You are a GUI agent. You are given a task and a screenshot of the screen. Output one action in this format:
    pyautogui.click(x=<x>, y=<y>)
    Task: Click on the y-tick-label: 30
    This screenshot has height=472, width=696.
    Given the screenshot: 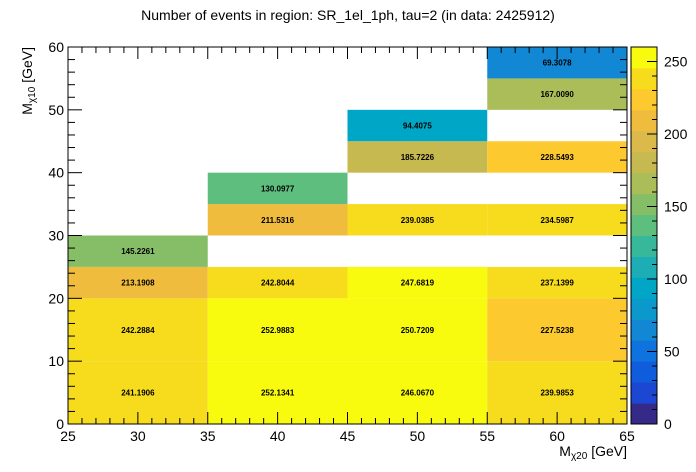 What is the action you would take?
    pyautogui.click(x=56, y=236)
    